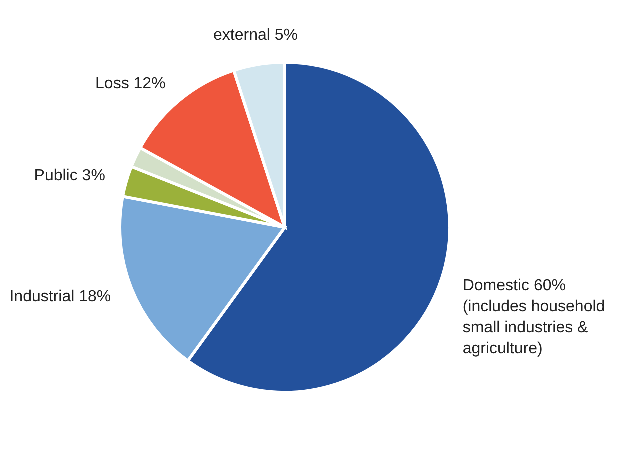 The height and width of the screenshot is (455, 627). Describe the element at coordinates (131, 83) in the screenshot. I see `slice-label: Loss 12%` at that location.